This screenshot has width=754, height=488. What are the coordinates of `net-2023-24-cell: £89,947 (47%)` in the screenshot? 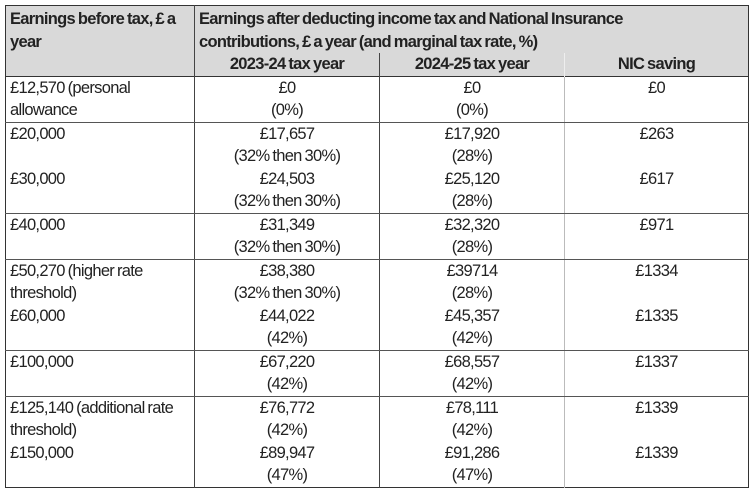 It's located at (287, 464).